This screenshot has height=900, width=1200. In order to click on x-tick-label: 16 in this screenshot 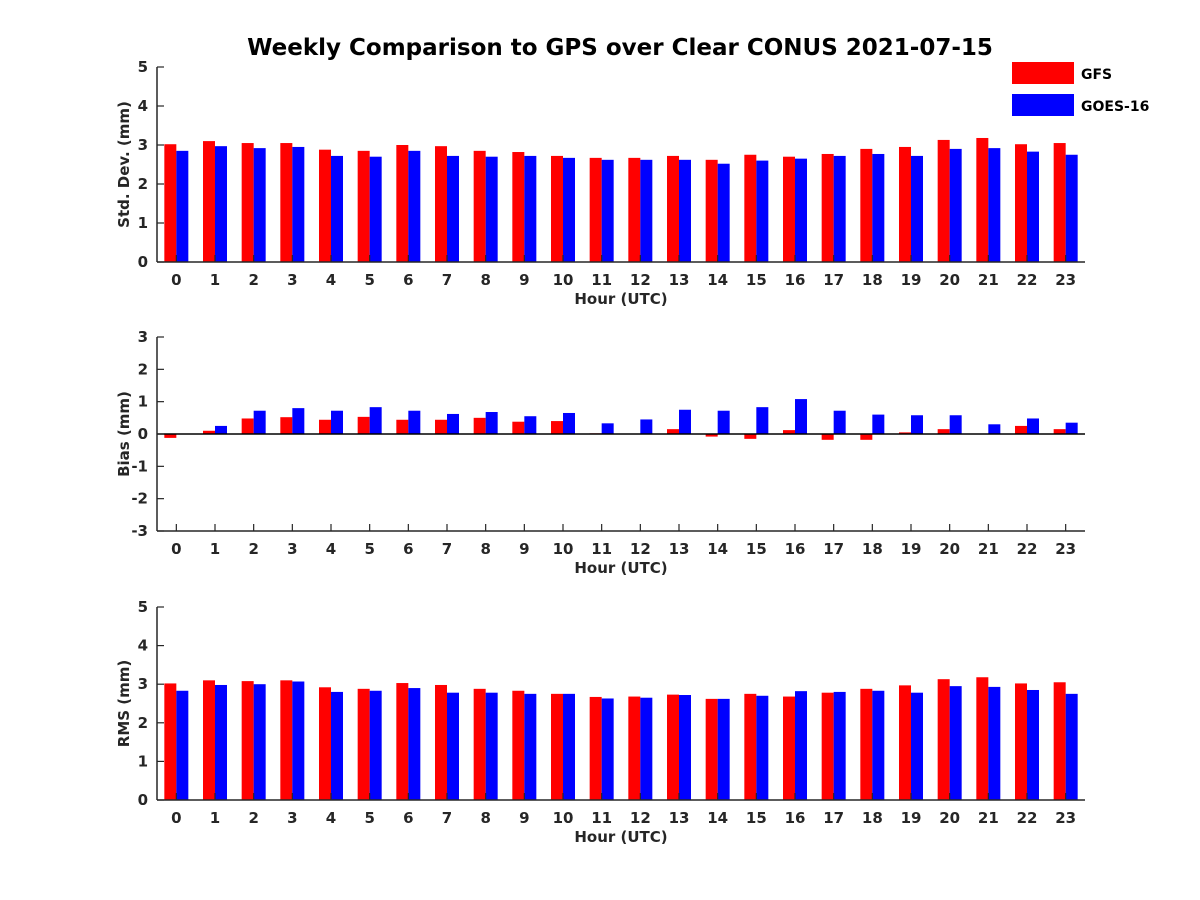, I will do `click(795, 280)`.